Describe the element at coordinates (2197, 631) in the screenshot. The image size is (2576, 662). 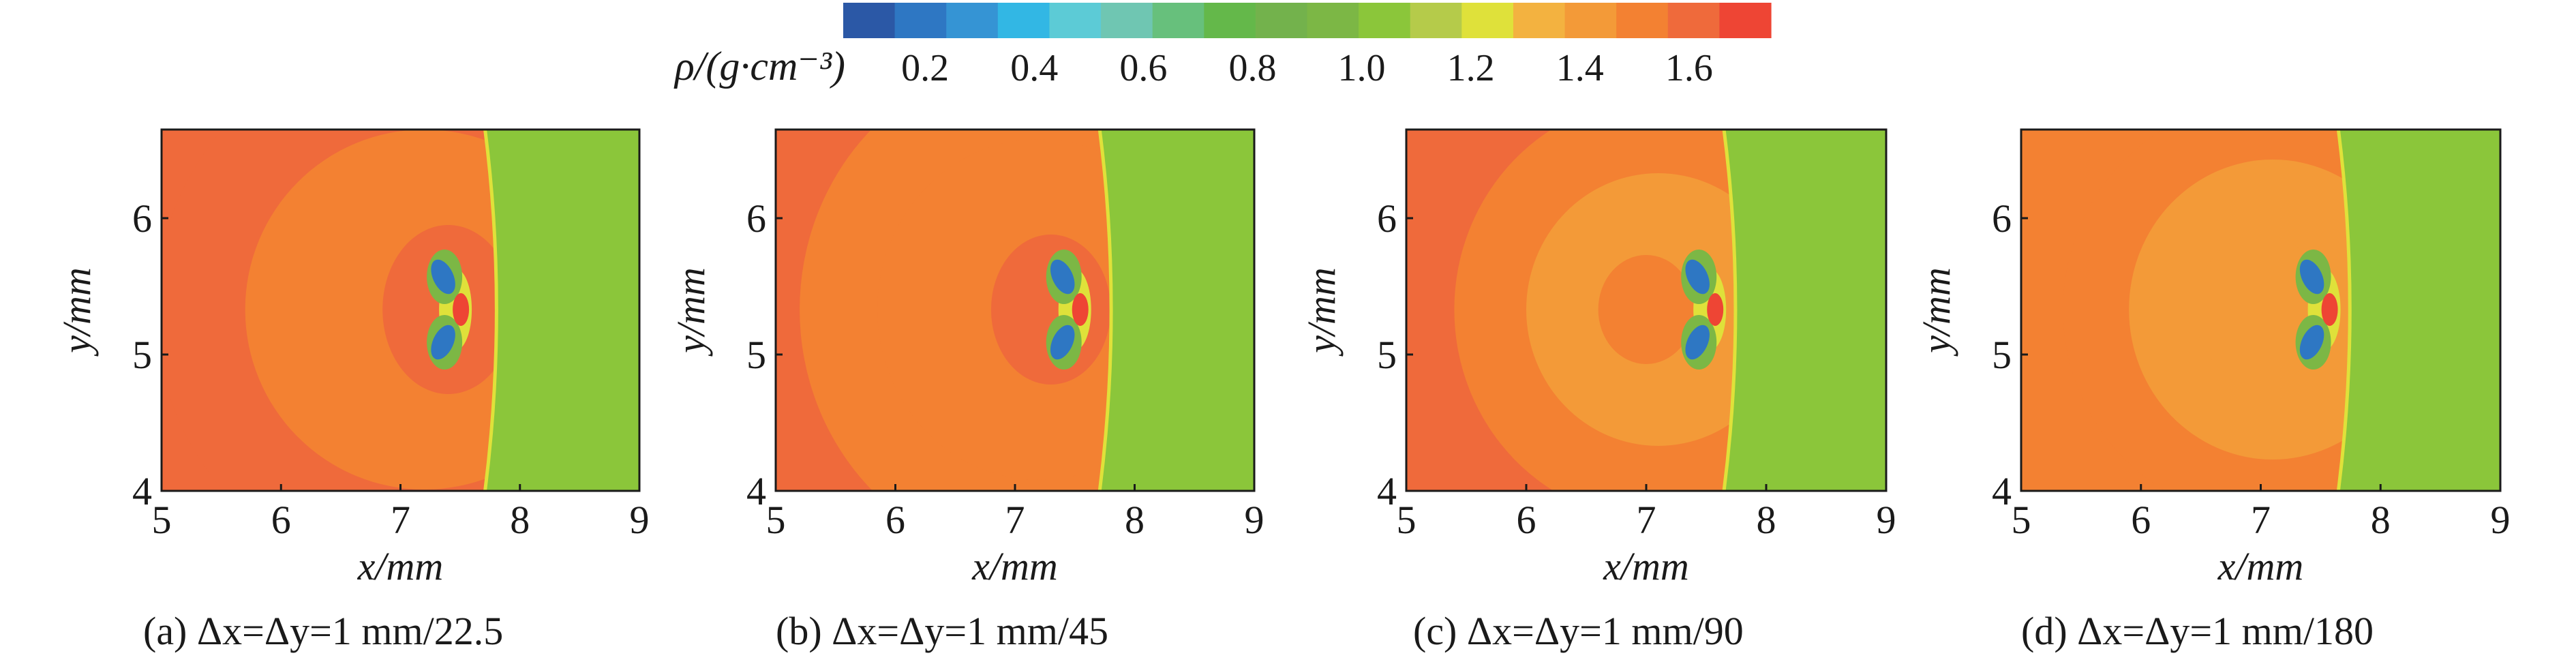
I see `panel-caption: (d) Δx=Δy=1 mm/180` at that location.